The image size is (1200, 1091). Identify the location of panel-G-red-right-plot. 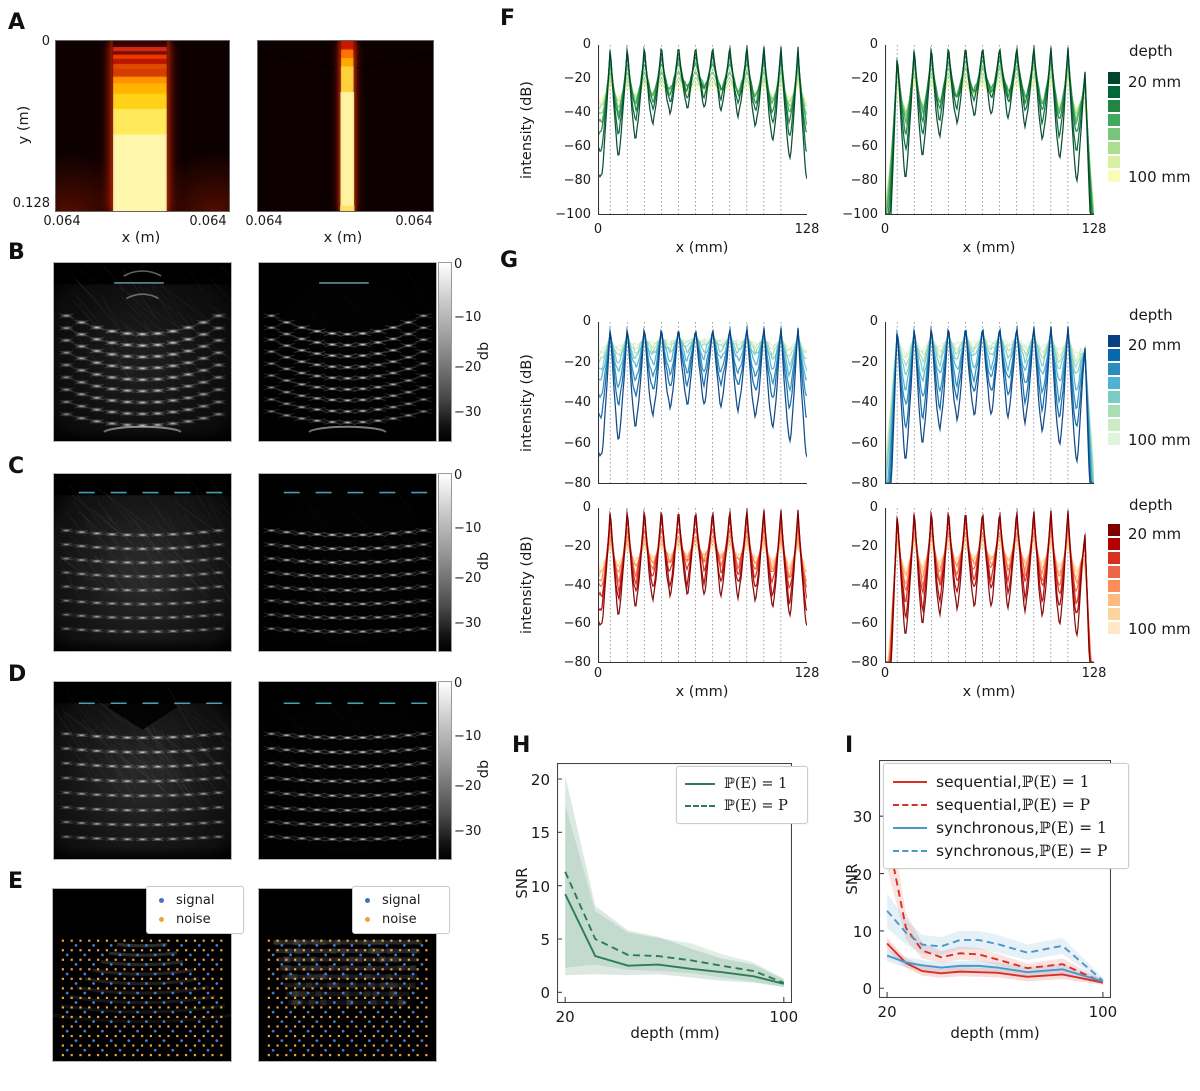
(989, 585).